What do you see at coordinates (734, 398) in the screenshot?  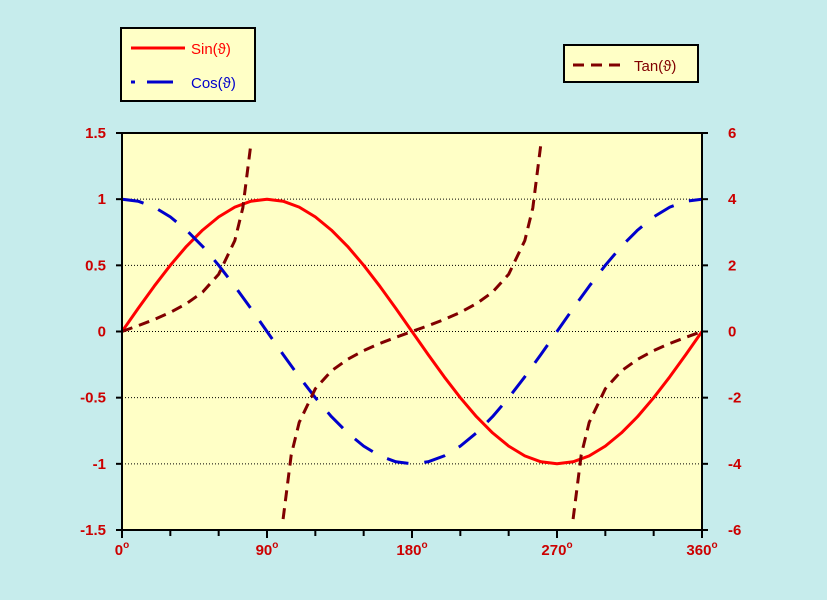 I see `y2-tick-label: -2` at bounding box center [734, 398].